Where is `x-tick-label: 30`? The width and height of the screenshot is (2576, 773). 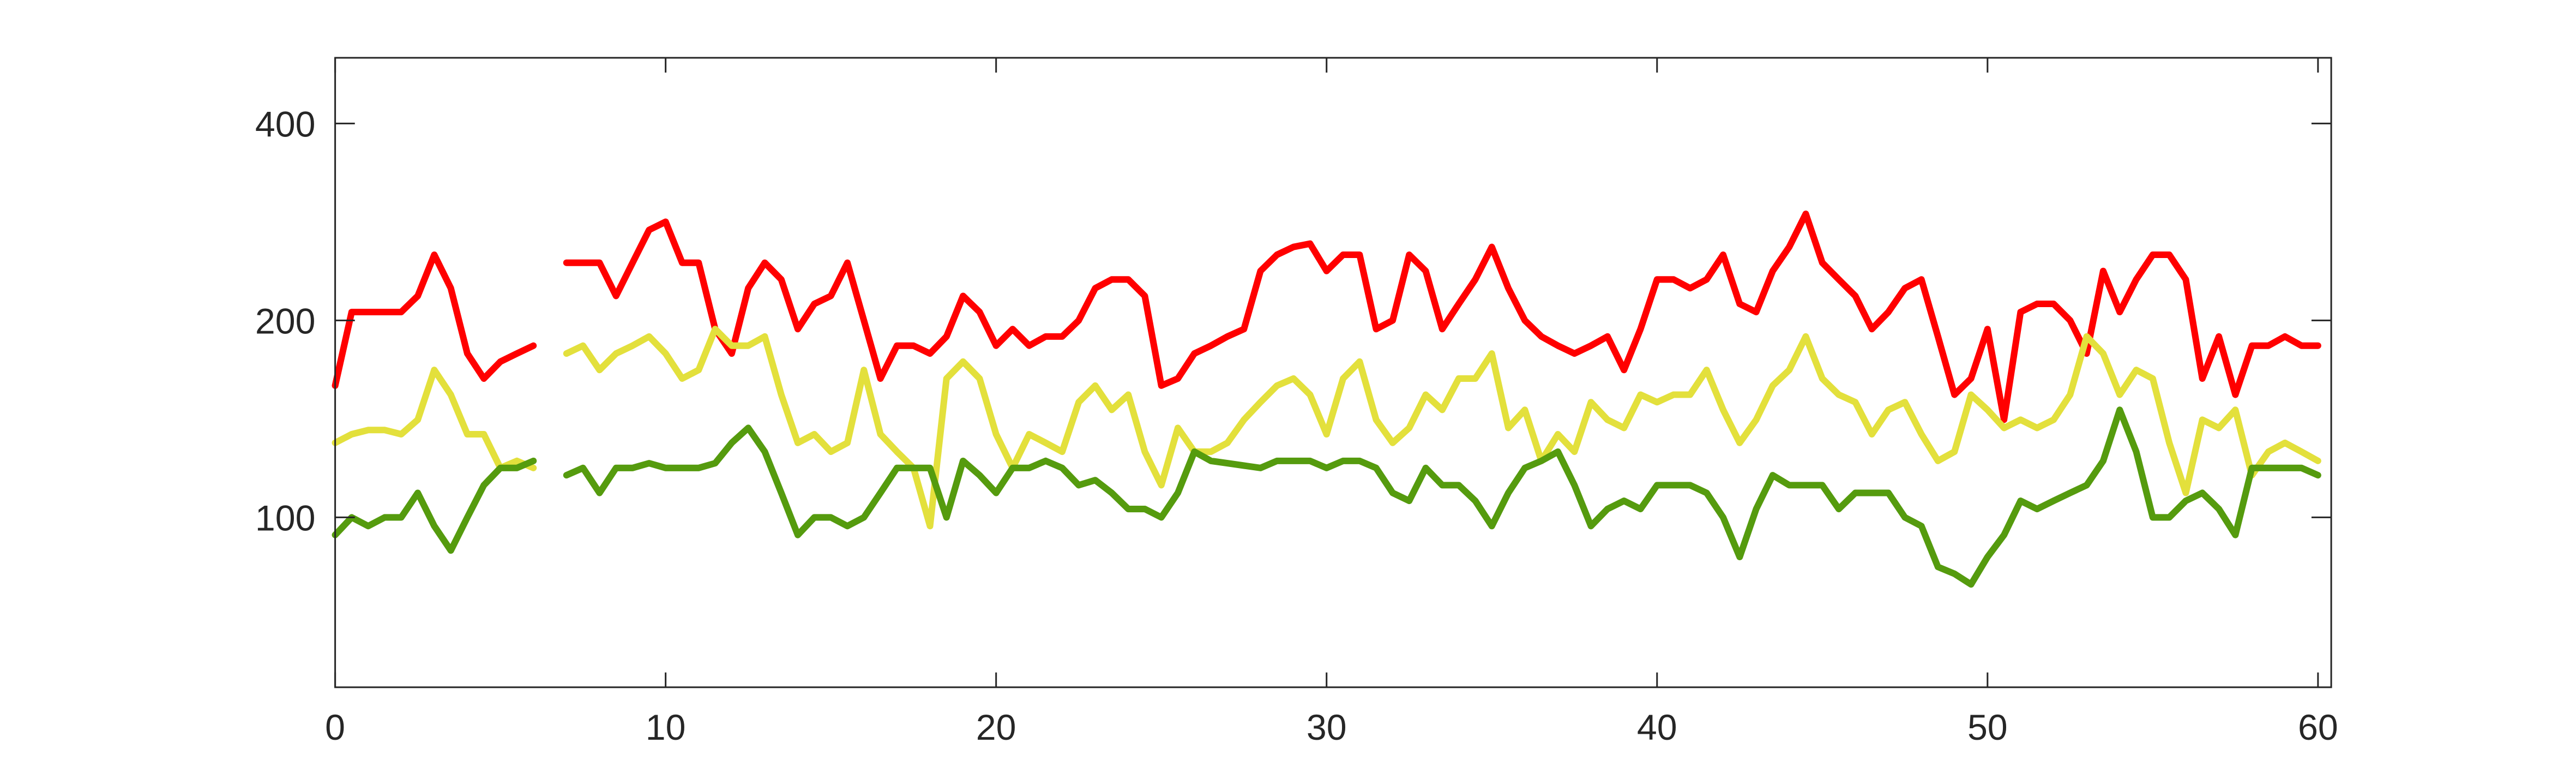
x-tick-label: 30 is located at coordinates (1327, 728).